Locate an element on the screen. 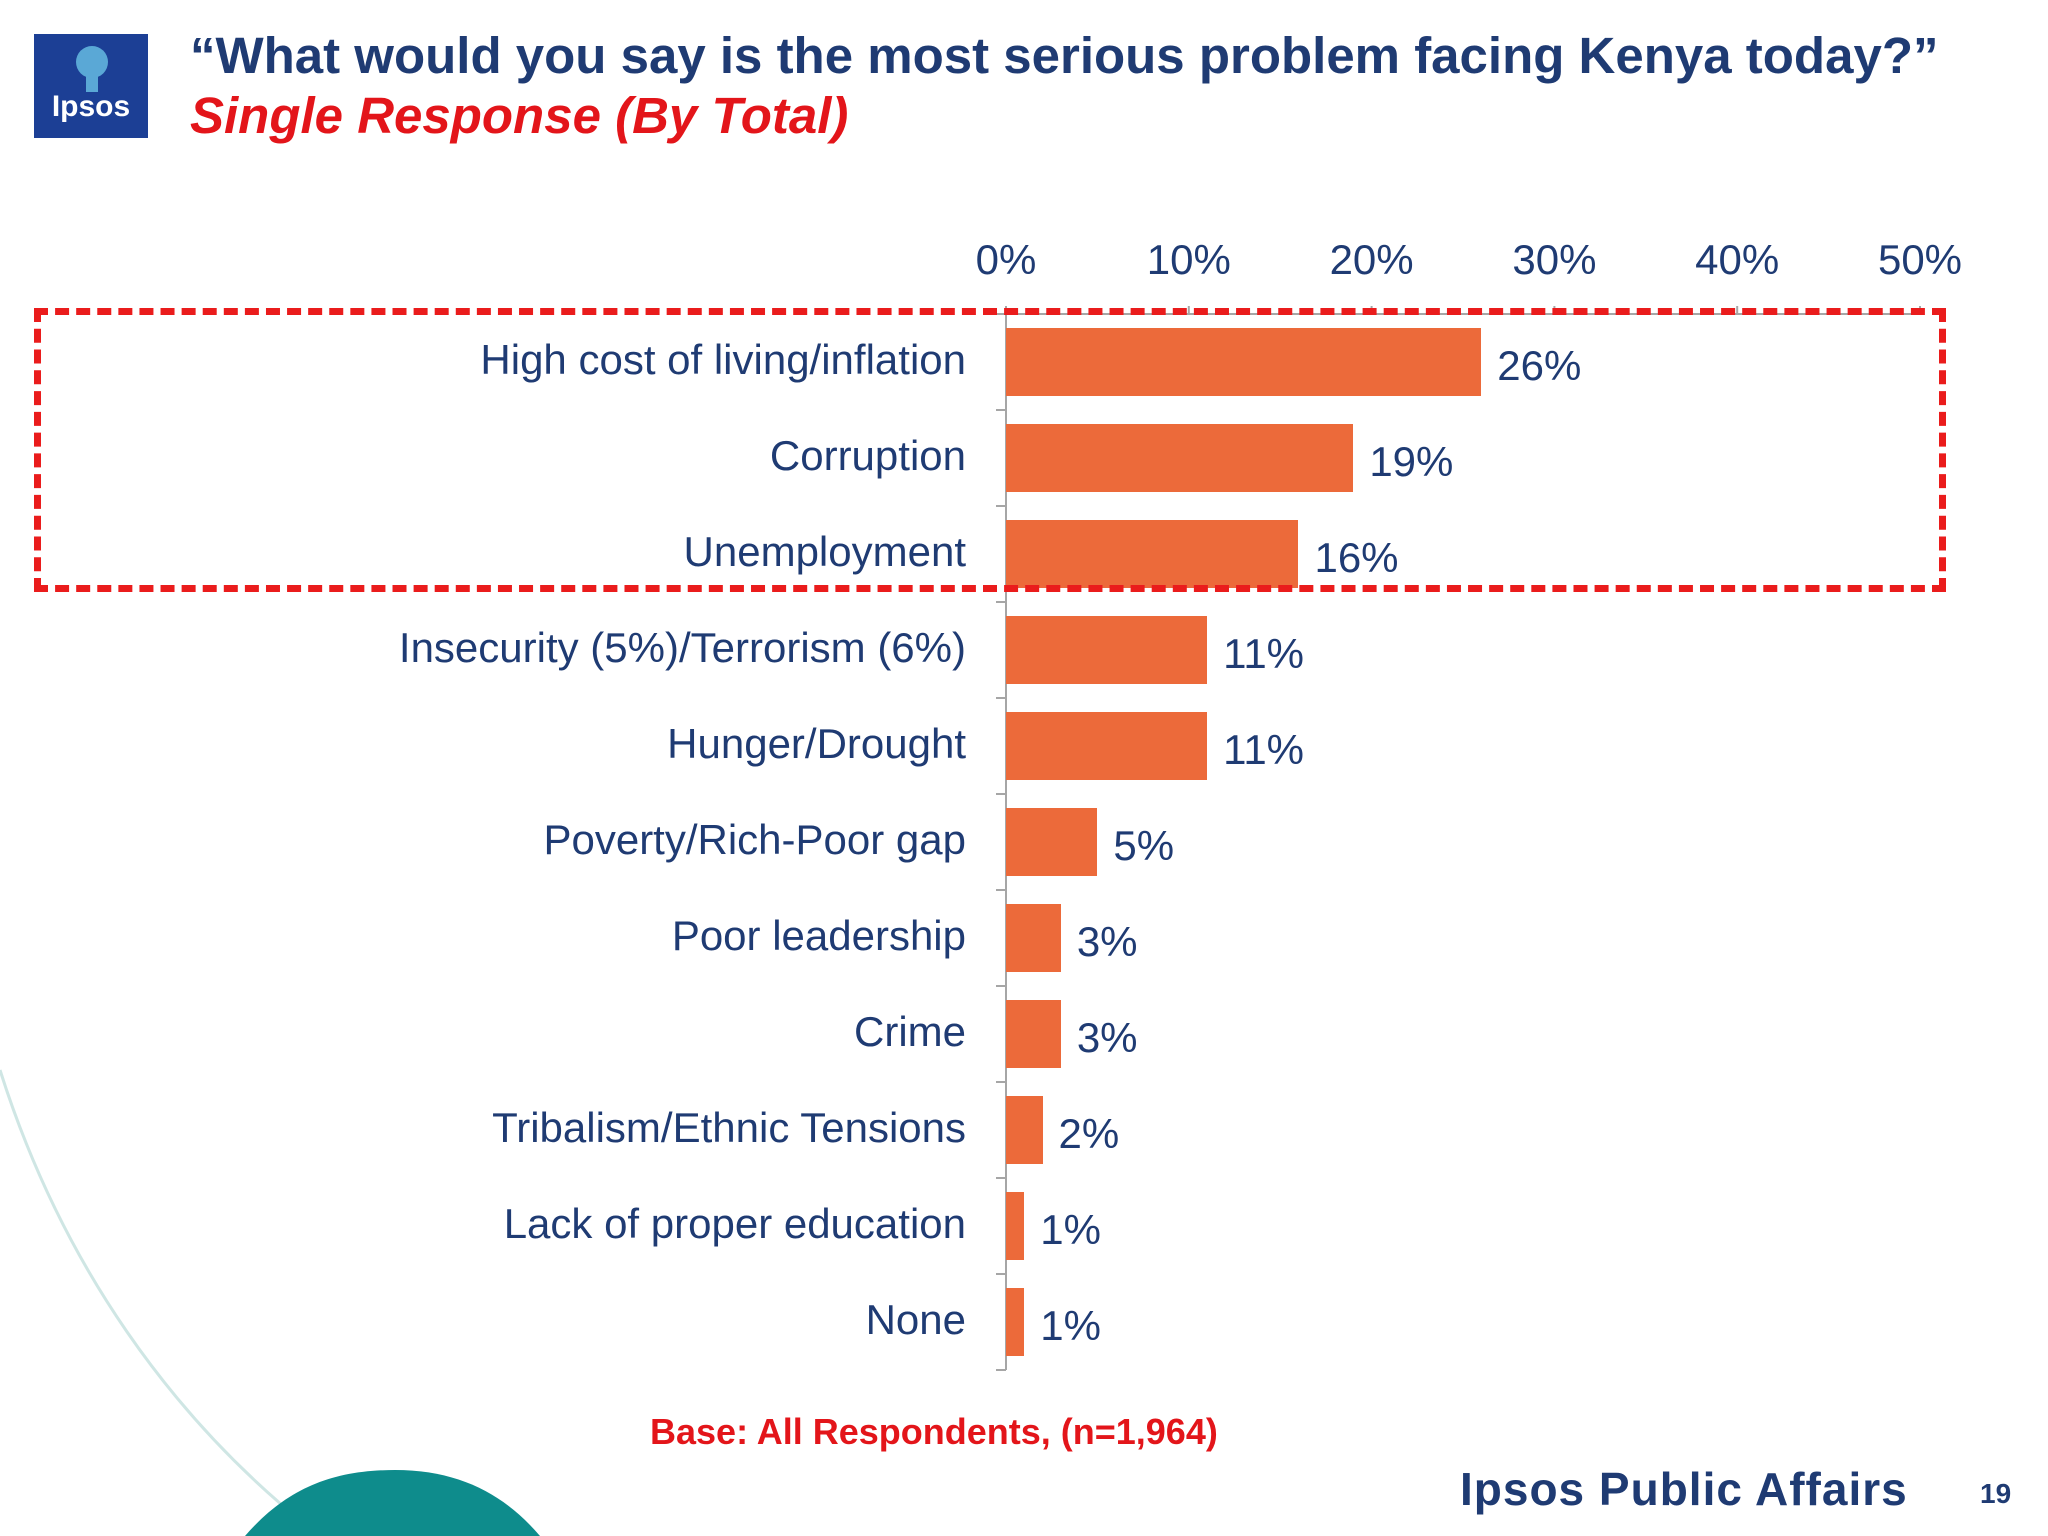 The width and height of the screenshot is (2048, 1536). x-tick-label: 30% is located at coordinates (1554, 259).